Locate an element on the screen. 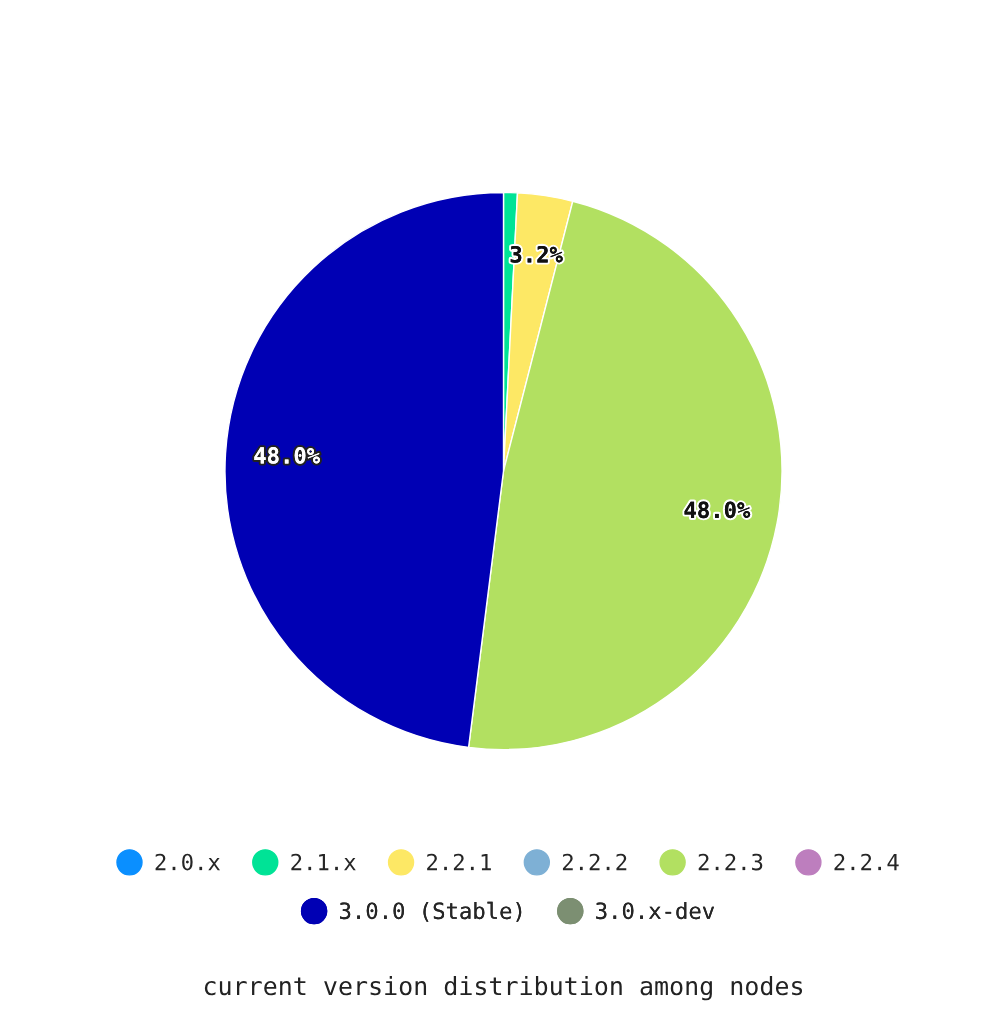  legend-label: 3.0.x-dev is located at coordinates (655, 910).